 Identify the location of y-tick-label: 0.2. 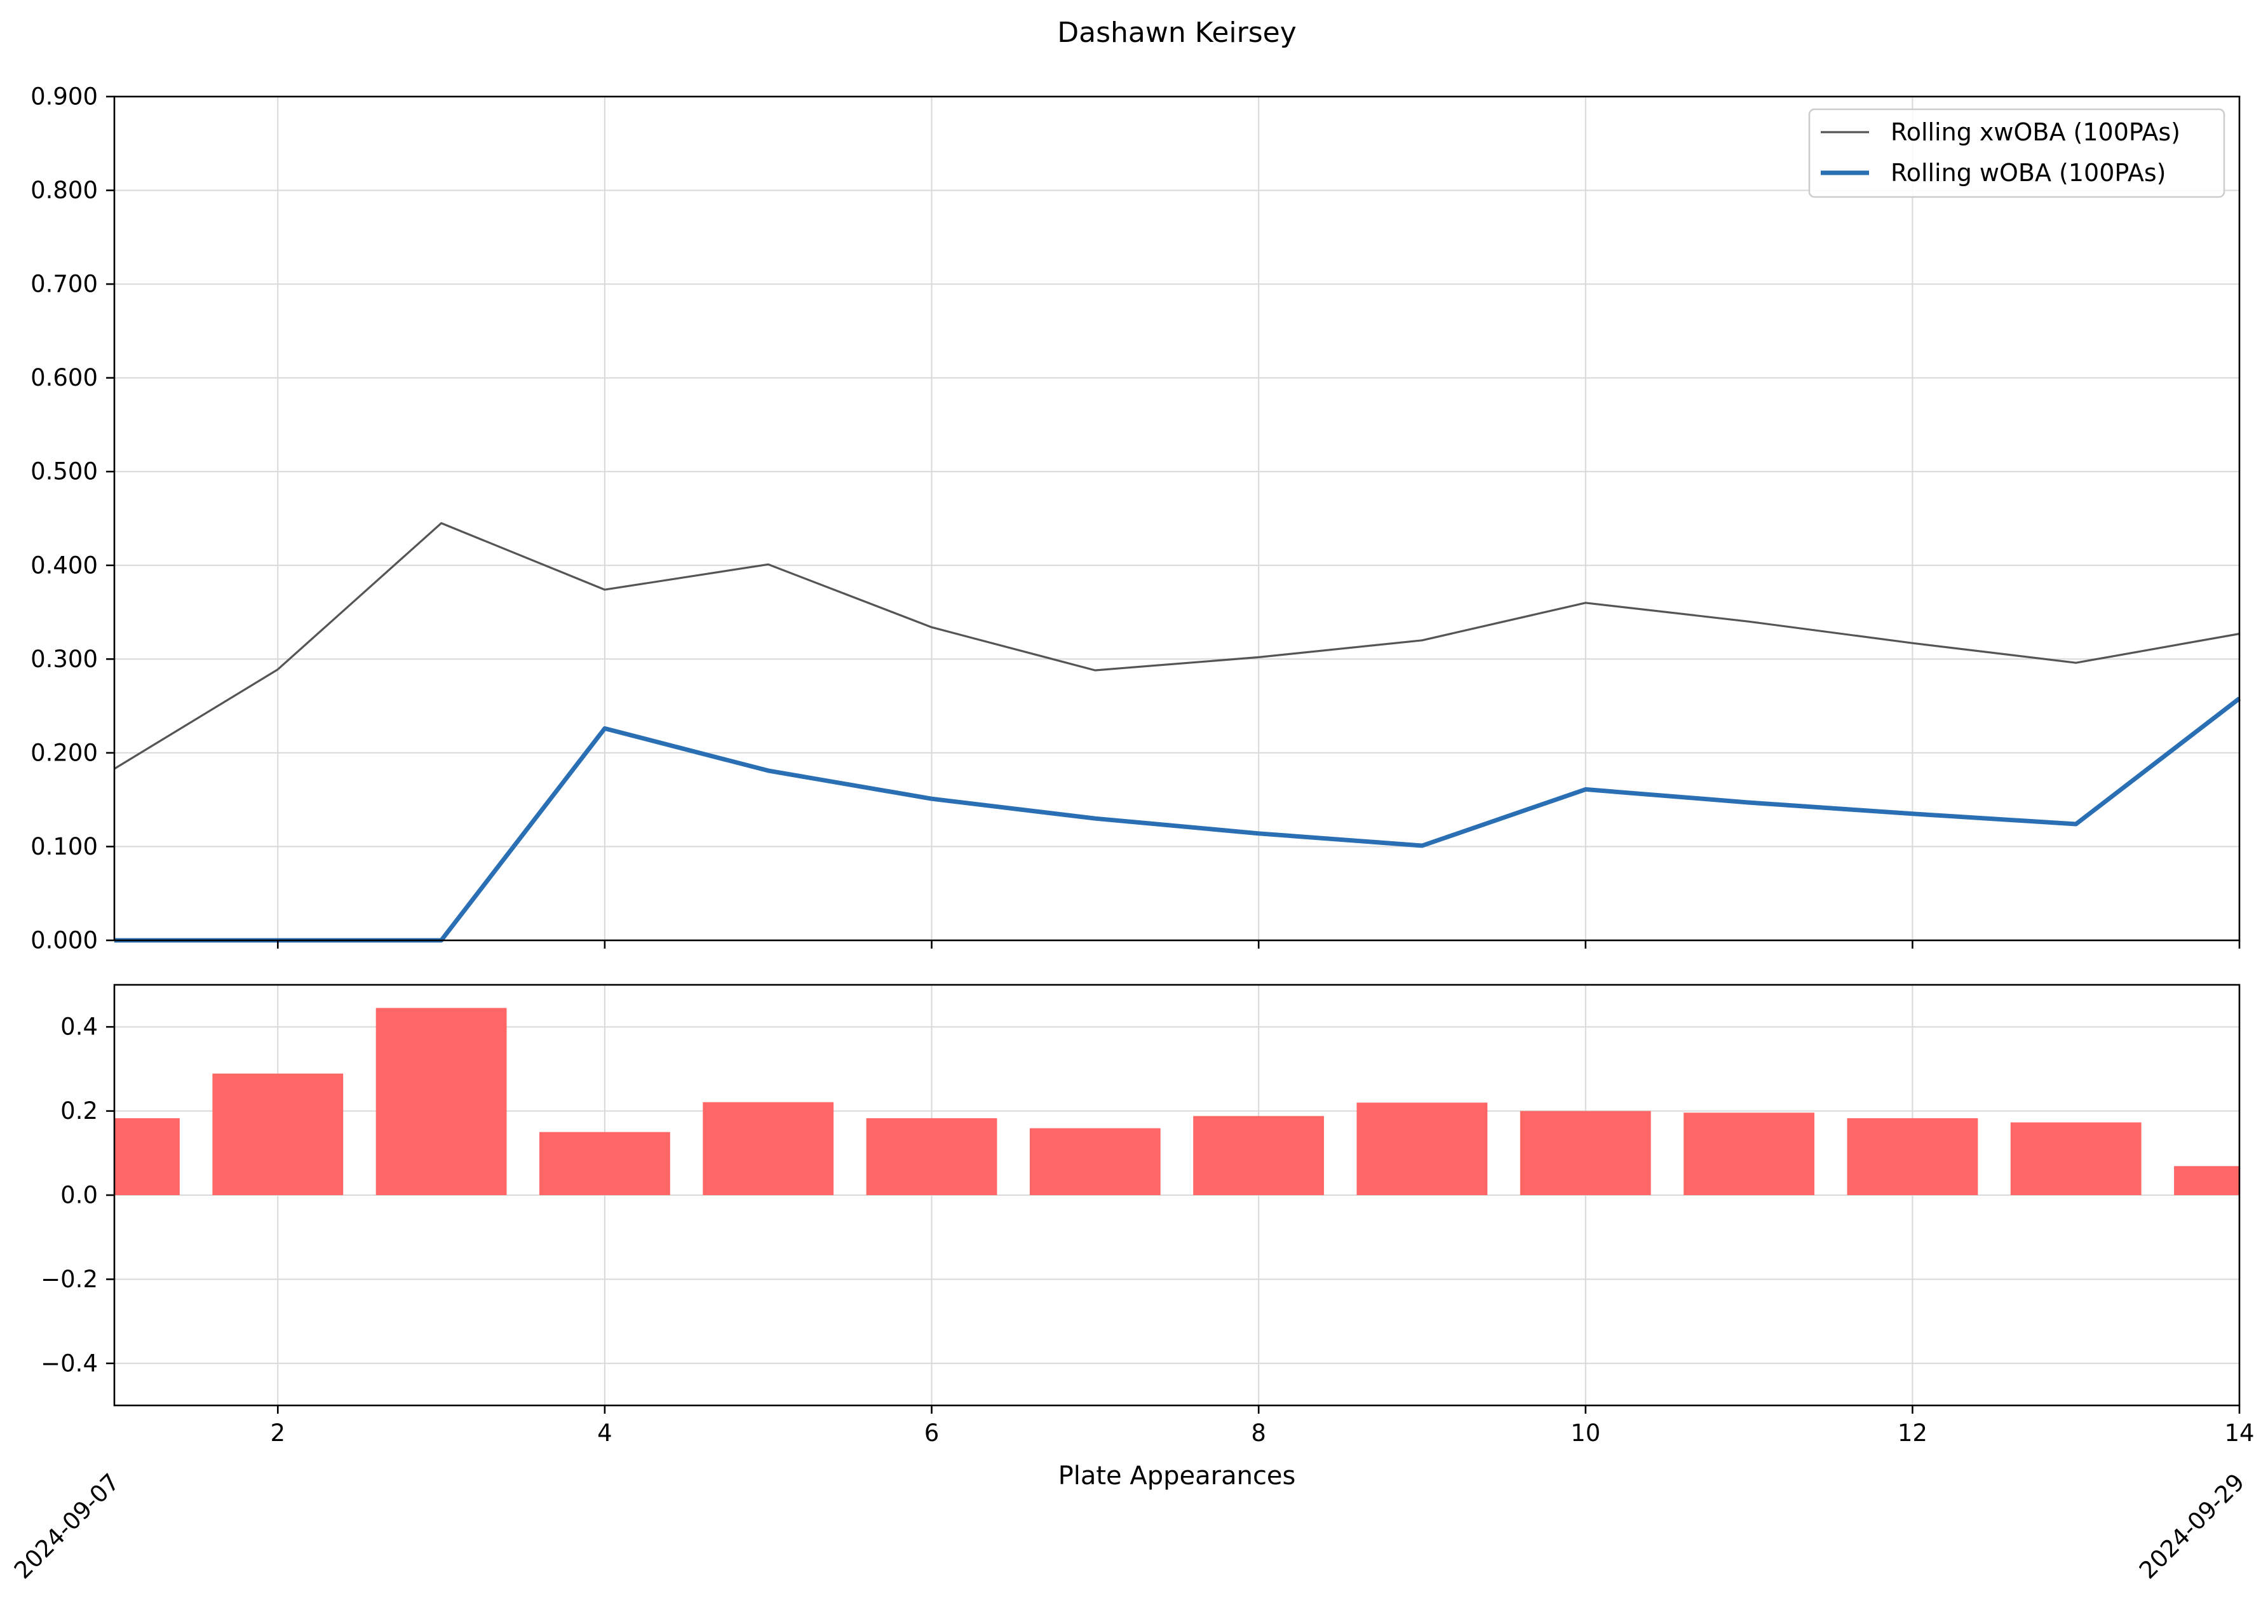
(79, 1111).